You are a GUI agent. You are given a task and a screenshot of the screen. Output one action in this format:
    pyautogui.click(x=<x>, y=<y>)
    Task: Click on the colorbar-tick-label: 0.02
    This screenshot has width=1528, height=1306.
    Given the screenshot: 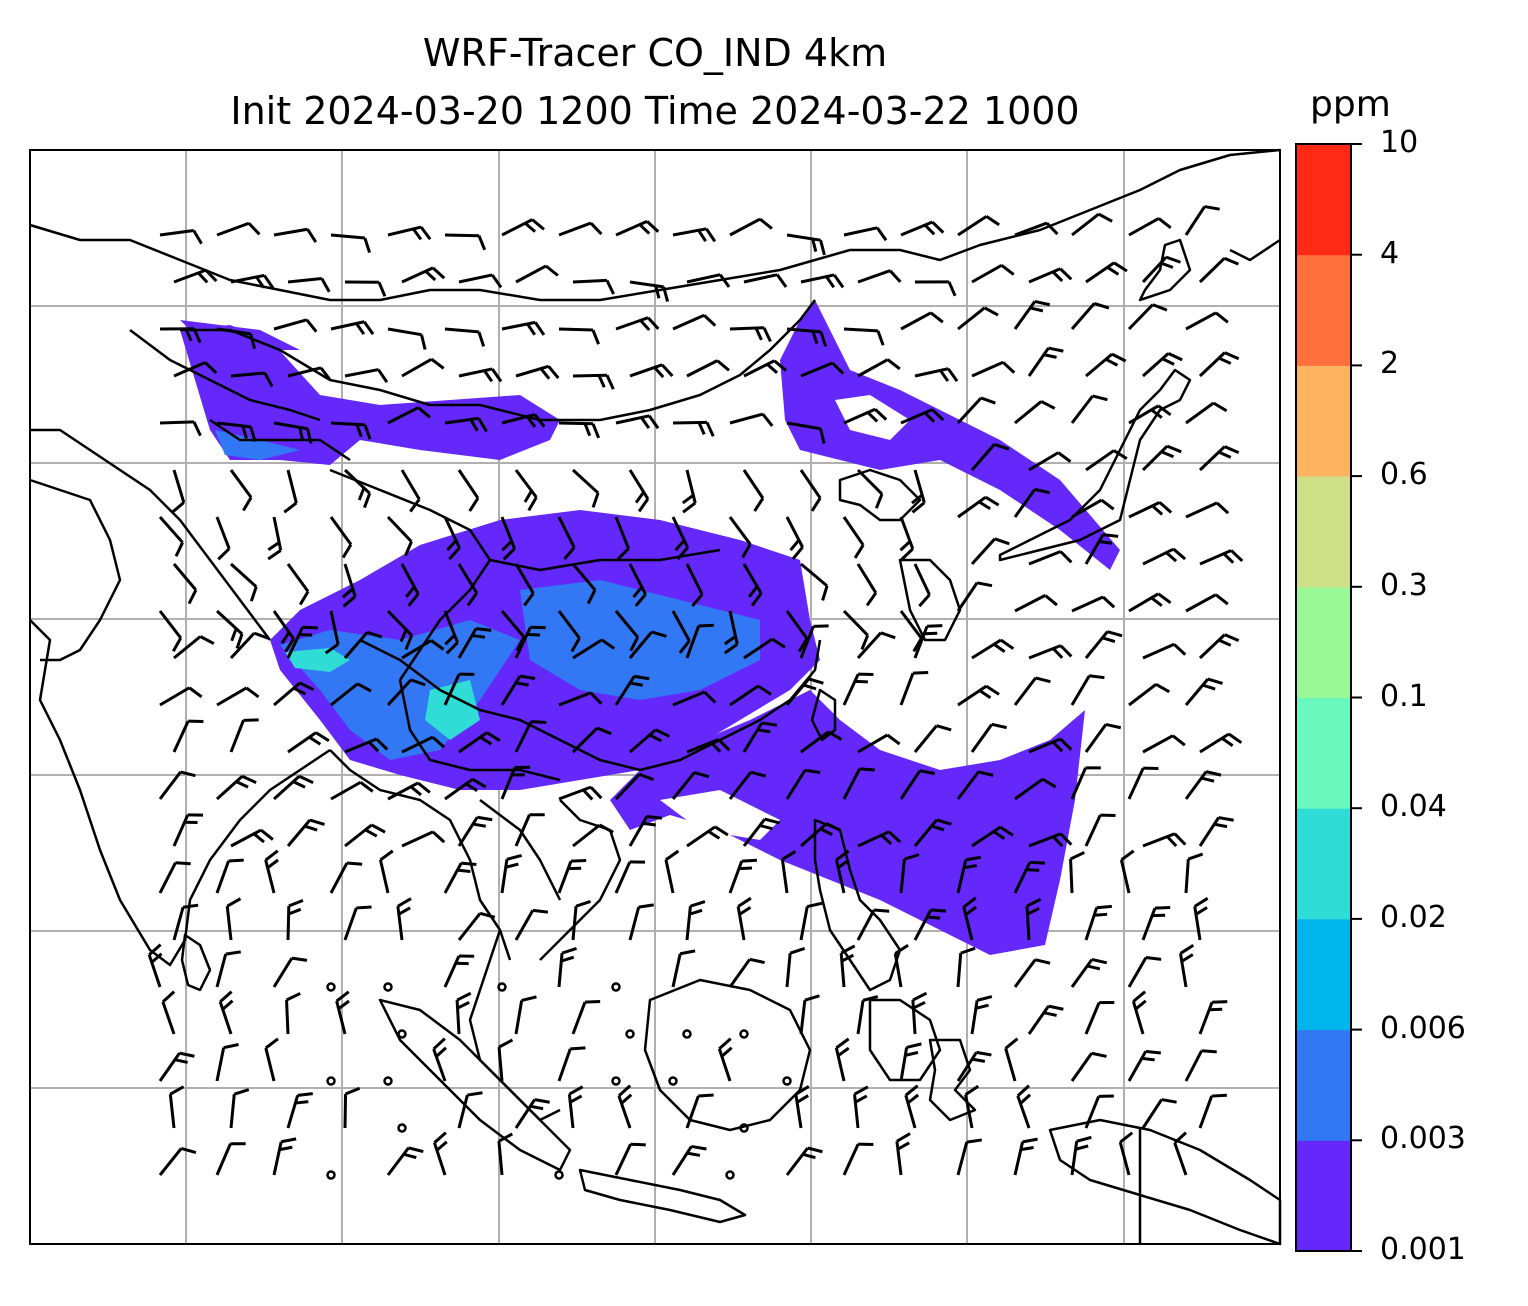 What is the action you would take?
    pyautogui.click(x=1413, y=917)
    